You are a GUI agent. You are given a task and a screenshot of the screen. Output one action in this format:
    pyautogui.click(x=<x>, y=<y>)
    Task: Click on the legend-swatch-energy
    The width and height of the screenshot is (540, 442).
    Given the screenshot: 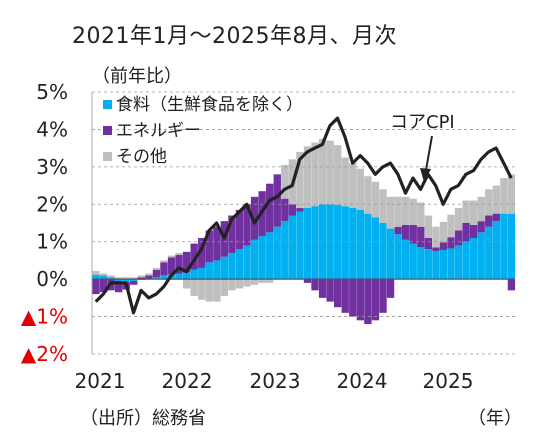 What is the action you would take?
    pyautogui.click(x=107, y=130)
    